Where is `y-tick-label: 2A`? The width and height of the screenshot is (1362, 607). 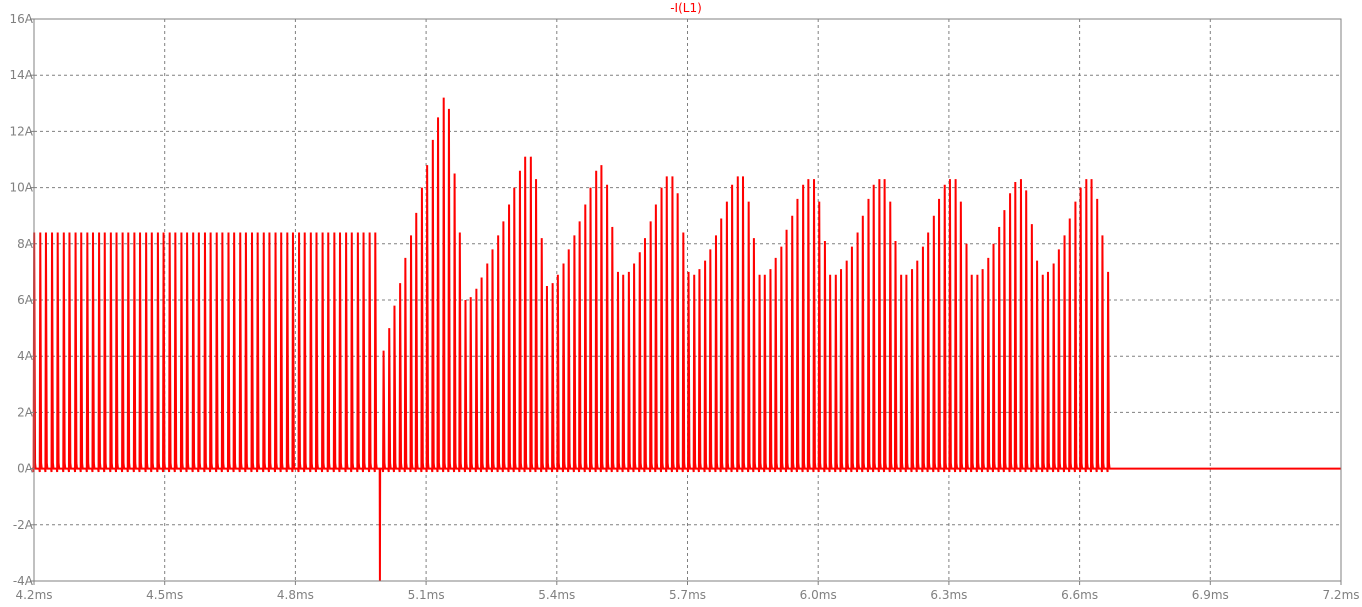
y-tick-label: 2A is located at coordinates (25, 412).